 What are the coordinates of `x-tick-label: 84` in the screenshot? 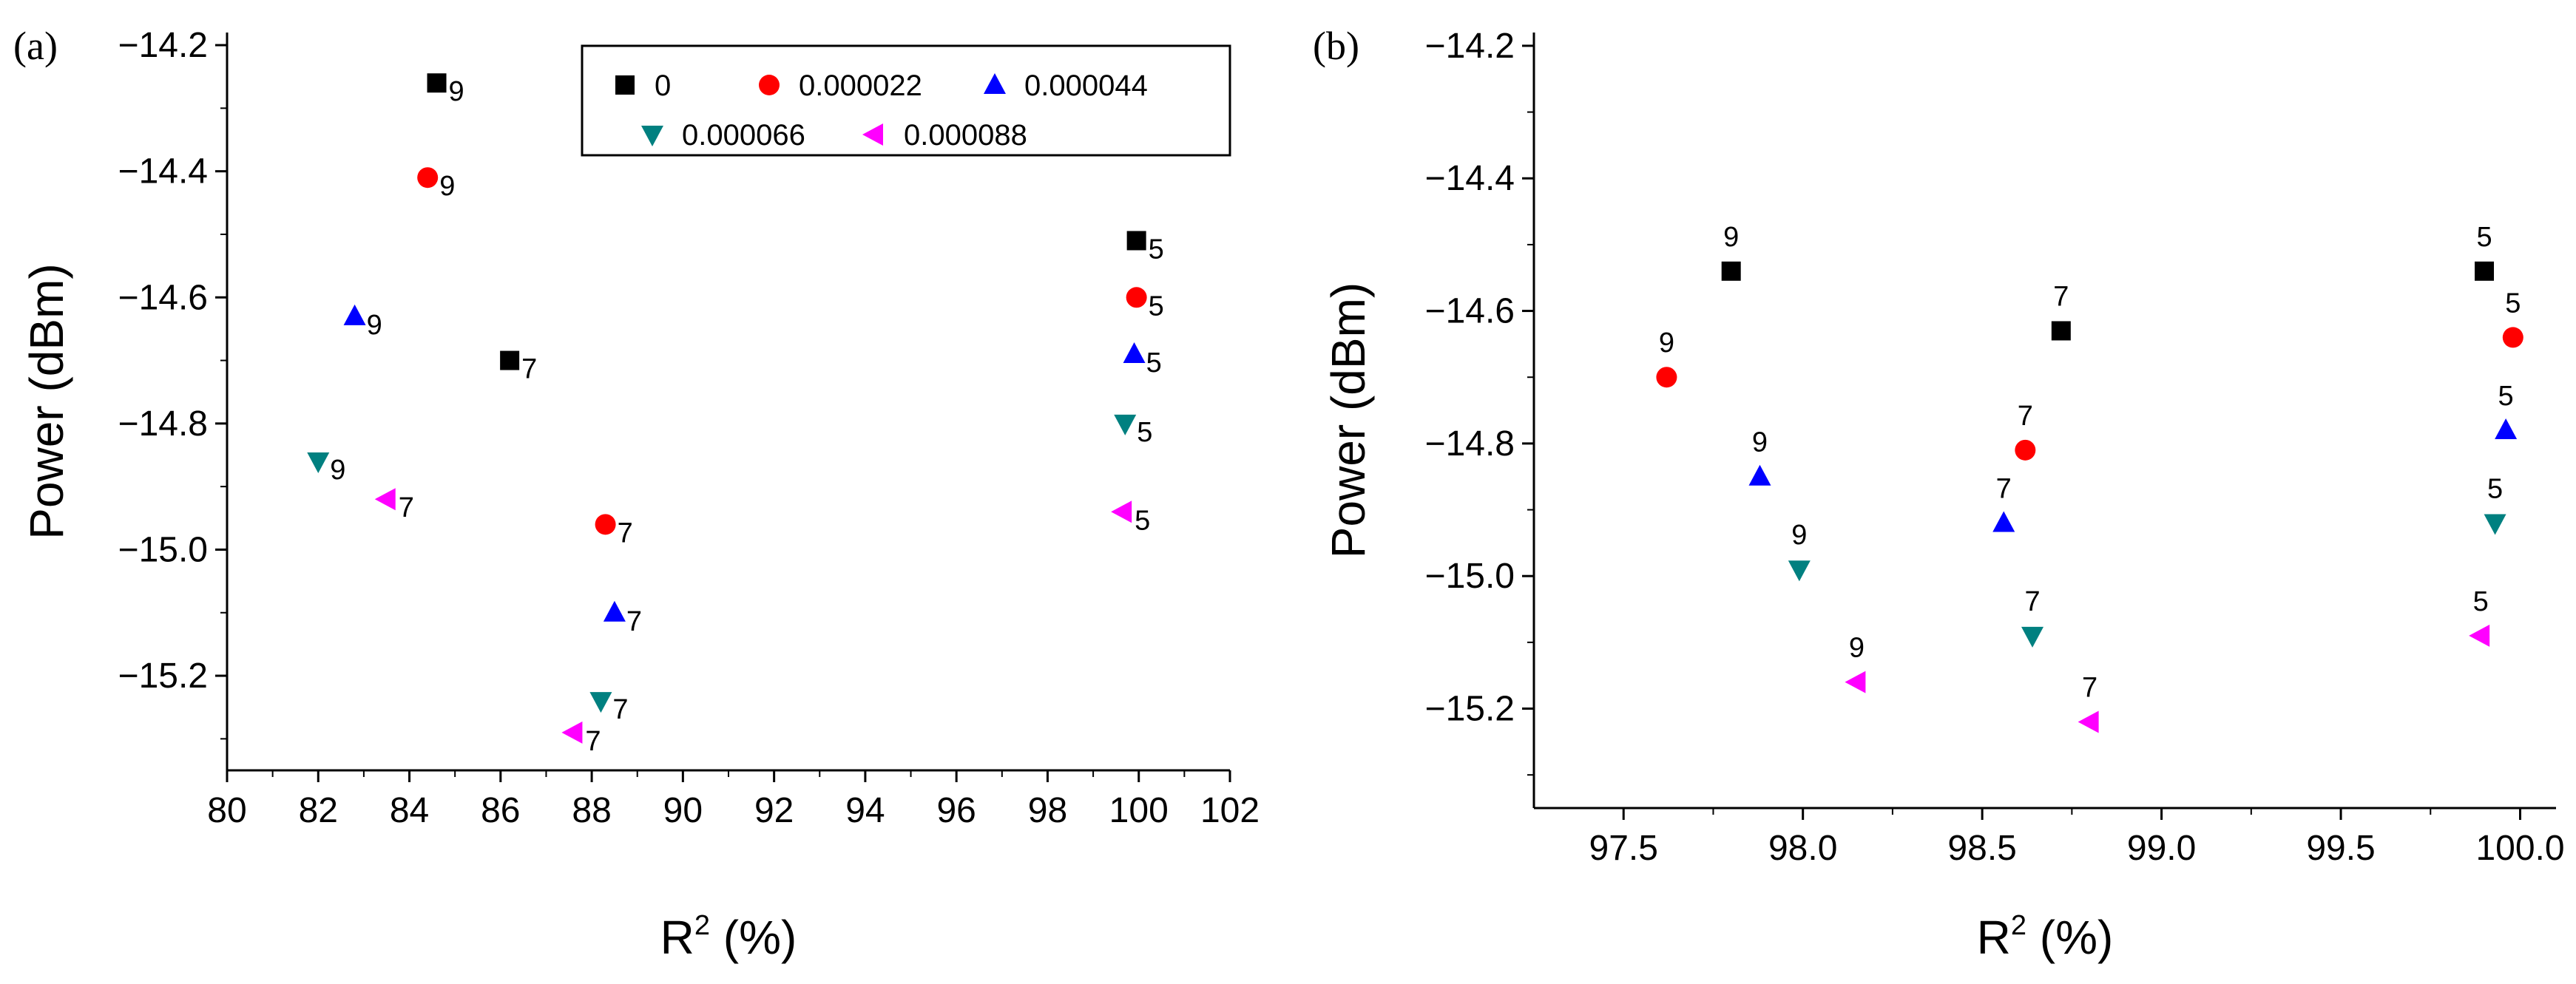 It's located at (409, 810).